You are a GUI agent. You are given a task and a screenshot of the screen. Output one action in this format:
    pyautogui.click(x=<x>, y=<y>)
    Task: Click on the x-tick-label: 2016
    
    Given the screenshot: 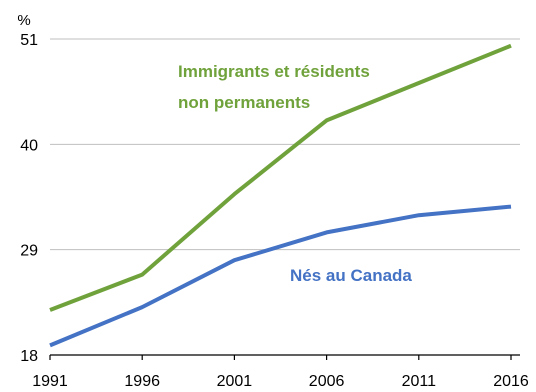 What is the action you would take?
    pyautogui.click(x=511, y=381)
    